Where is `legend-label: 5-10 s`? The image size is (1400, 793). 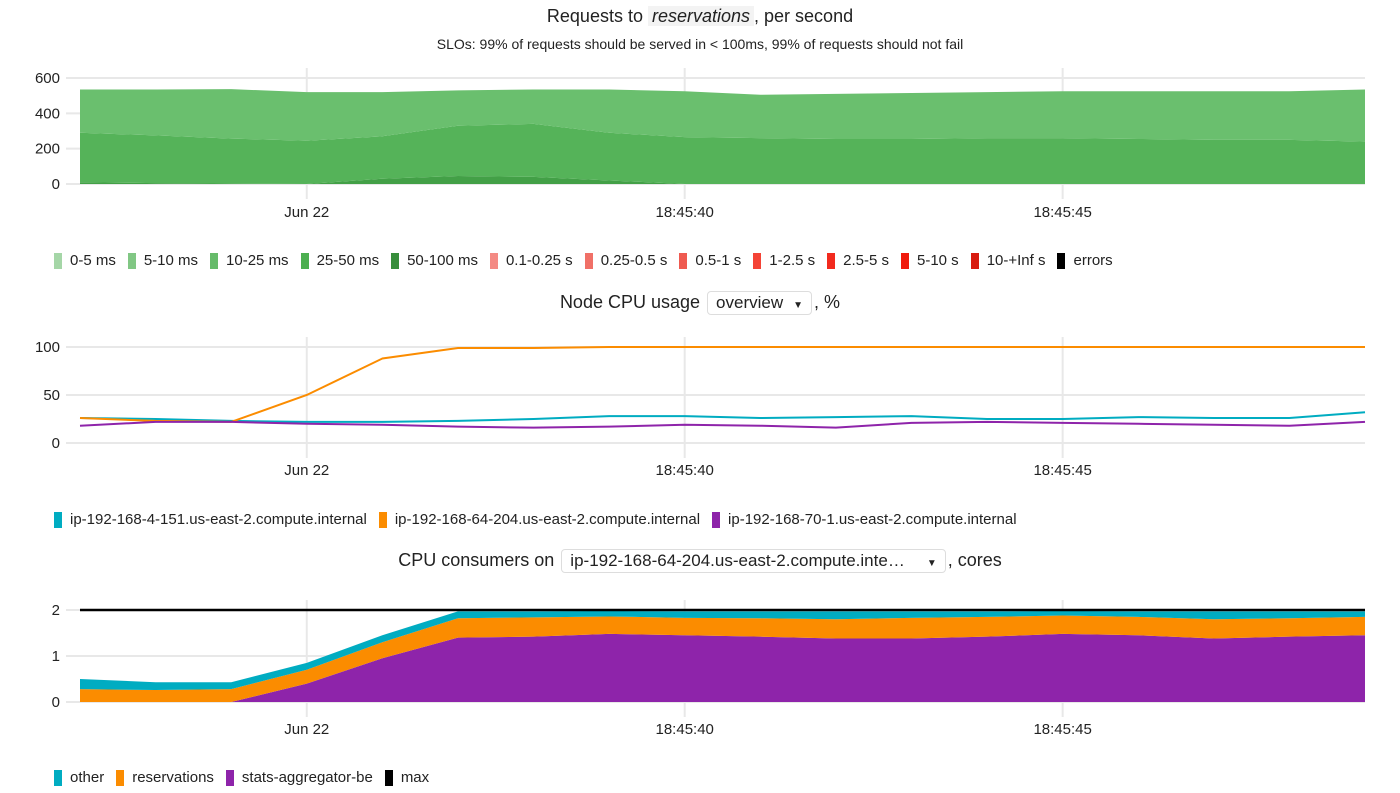
legend-label: 5-10 s is located at coordinates (937, 260).